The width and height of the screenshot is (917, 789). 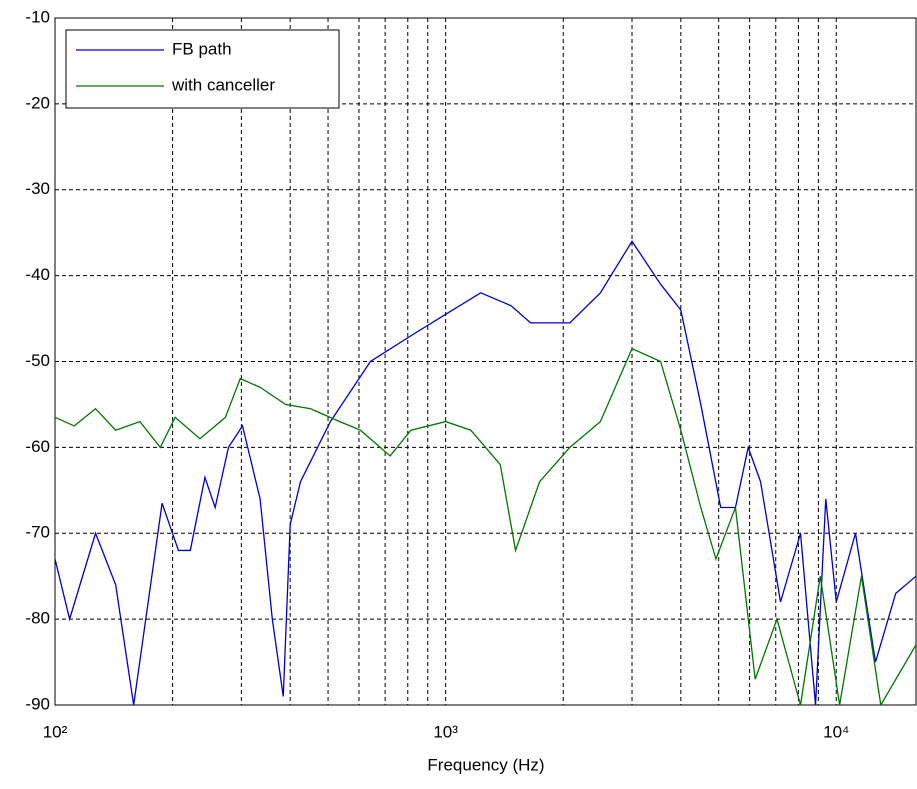 I want to click on y-tick-label: -70, so click(x=37, y=532).